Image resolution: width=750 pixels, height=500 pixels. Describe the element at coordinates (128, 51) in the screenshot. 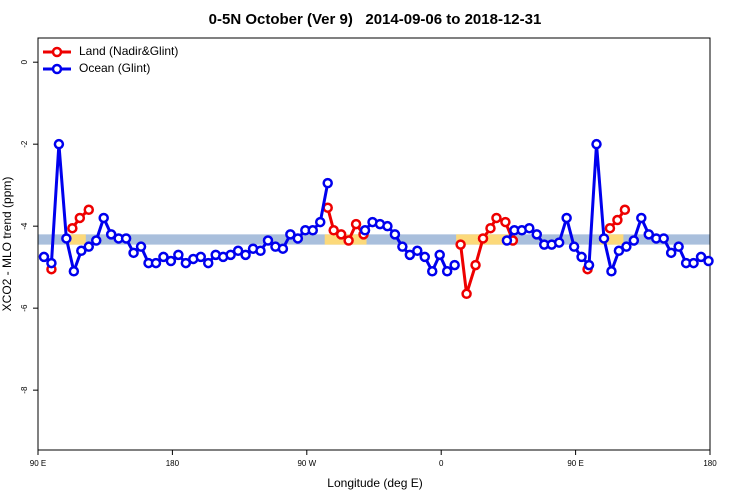

I see `legend-label: Land (Nadir&Glint)` at that location.